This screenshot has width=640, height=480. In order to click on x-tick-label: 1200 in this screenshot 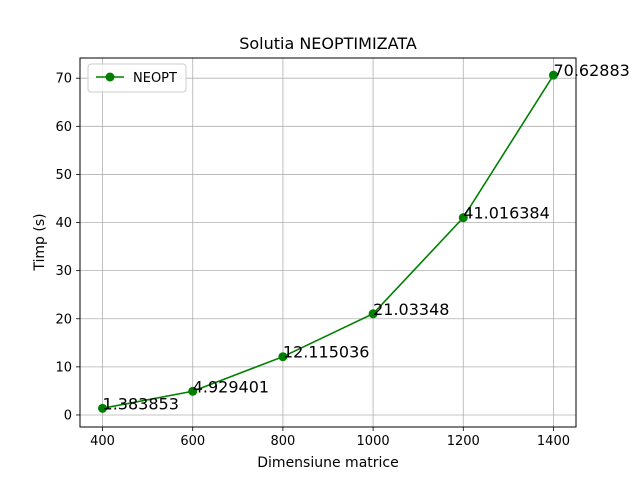, I will do `click(463, 441)`.